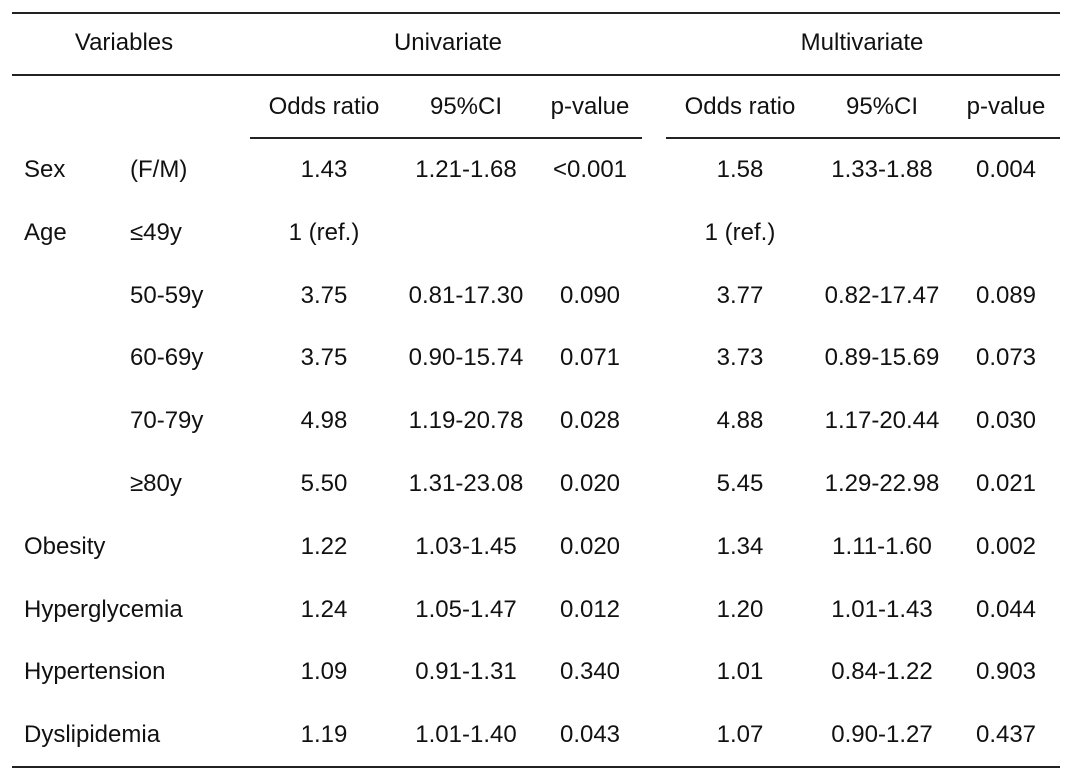 This screenshot has width=1080, height=784. Describe the element at coordinates (448, 42) in the screenshot. I see `header-univariate: Univariate` at that location.